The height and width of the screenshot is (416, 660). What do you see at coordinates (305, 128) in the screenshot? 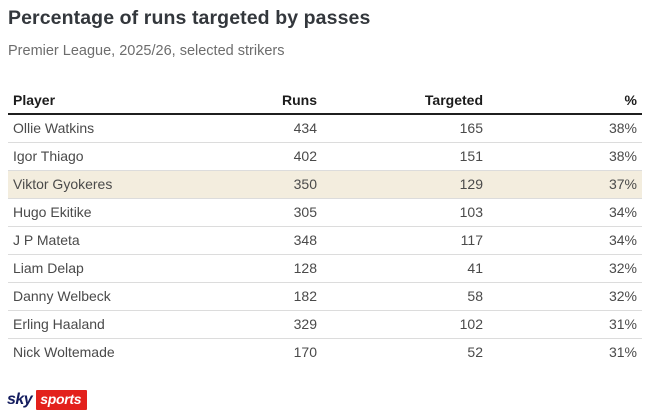
I see `runs-cell: 434` at bounding box center [305, 128].